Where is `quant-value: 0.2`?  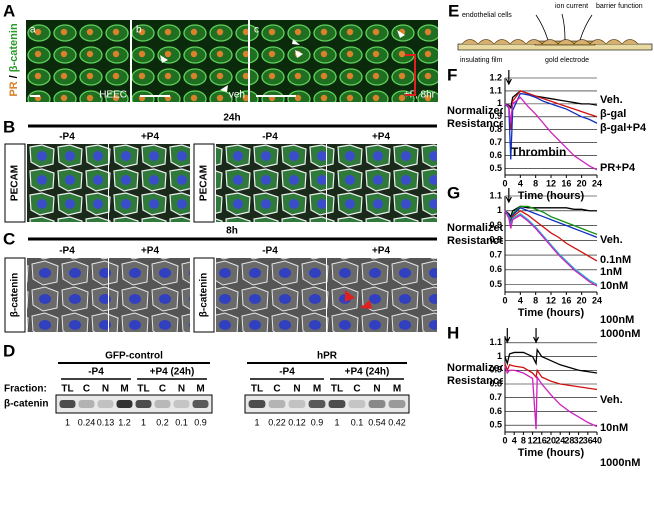 quant-value: 0.2 is located at coordinates (162, 422).